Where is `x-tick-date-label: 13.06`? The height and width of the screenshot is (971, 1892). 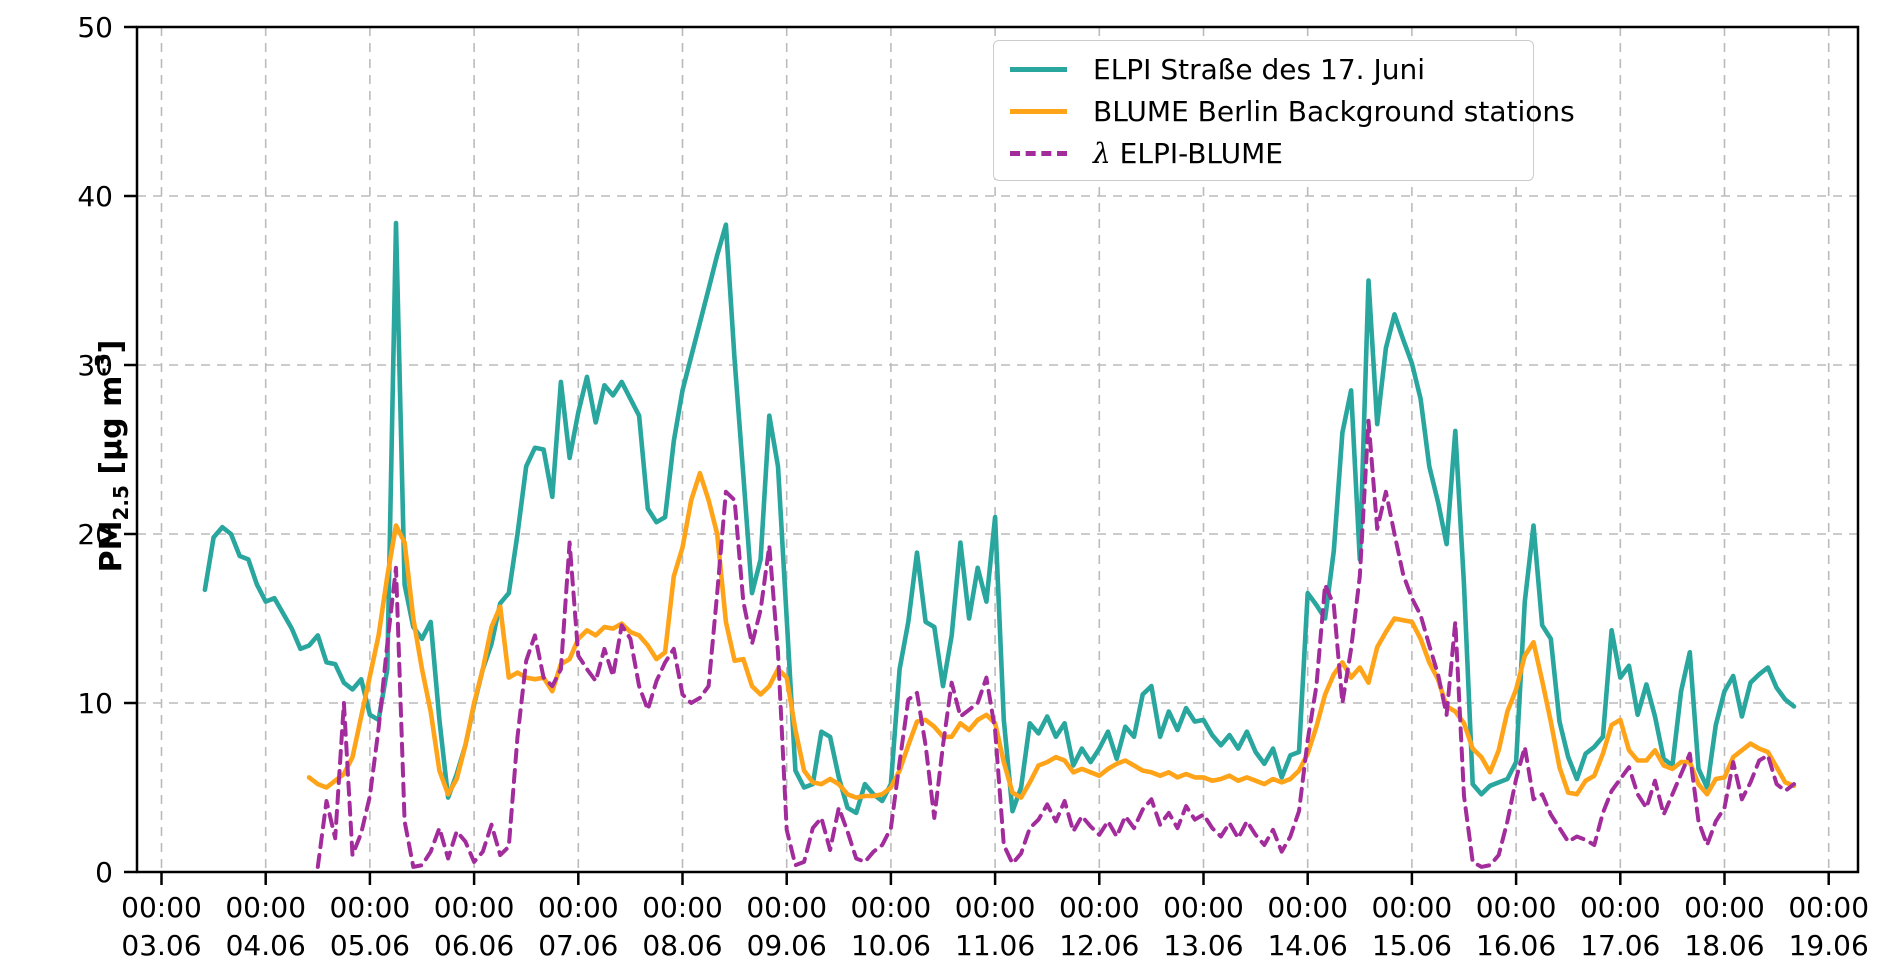
x-tick-date-label: 13.06 is located at coordinates (1203, 945).